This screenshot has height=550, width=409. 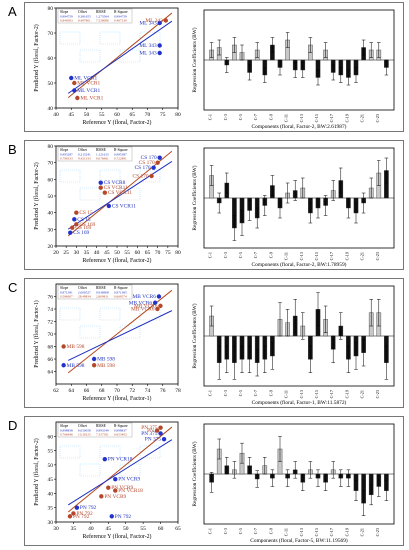 What do you see at coordinates (120, 472) in the screenshot?
I see `validation-line` at bounding box center [120, 472].